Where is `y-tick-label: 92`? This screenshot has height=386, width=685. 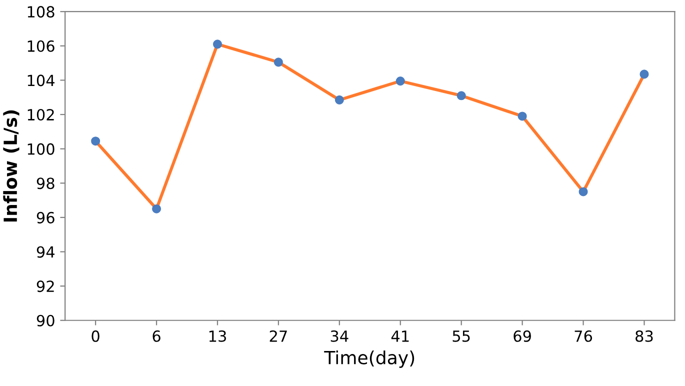 y-tick-label: 92 is located at coordinates (45, 286).